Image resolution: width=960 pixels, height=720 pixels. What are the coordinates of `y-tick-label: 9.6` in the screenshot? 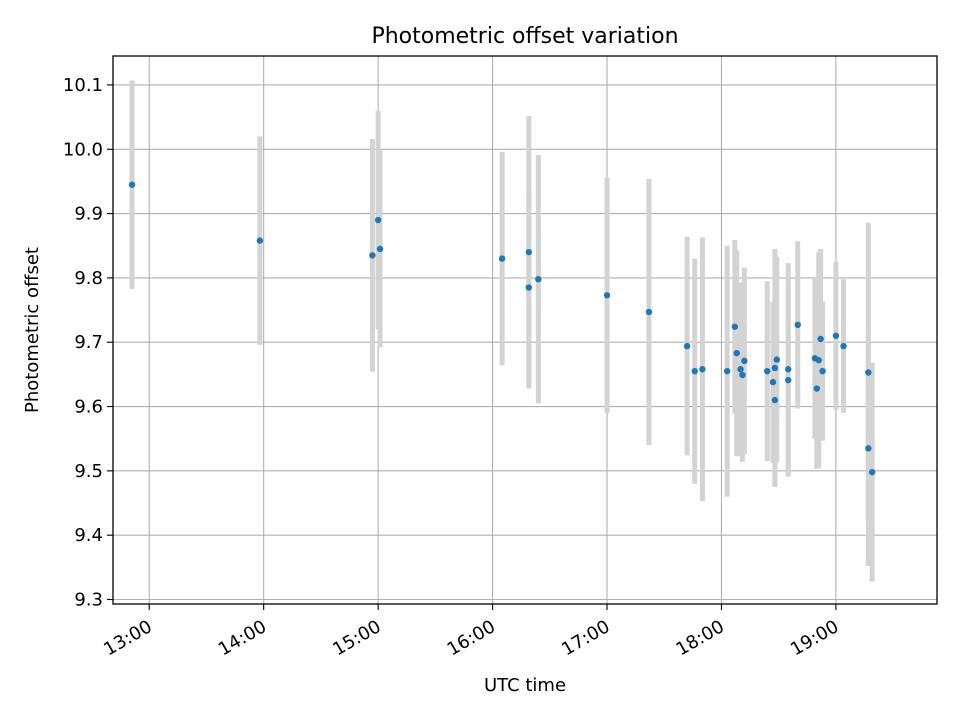 It's located at (88, 407).